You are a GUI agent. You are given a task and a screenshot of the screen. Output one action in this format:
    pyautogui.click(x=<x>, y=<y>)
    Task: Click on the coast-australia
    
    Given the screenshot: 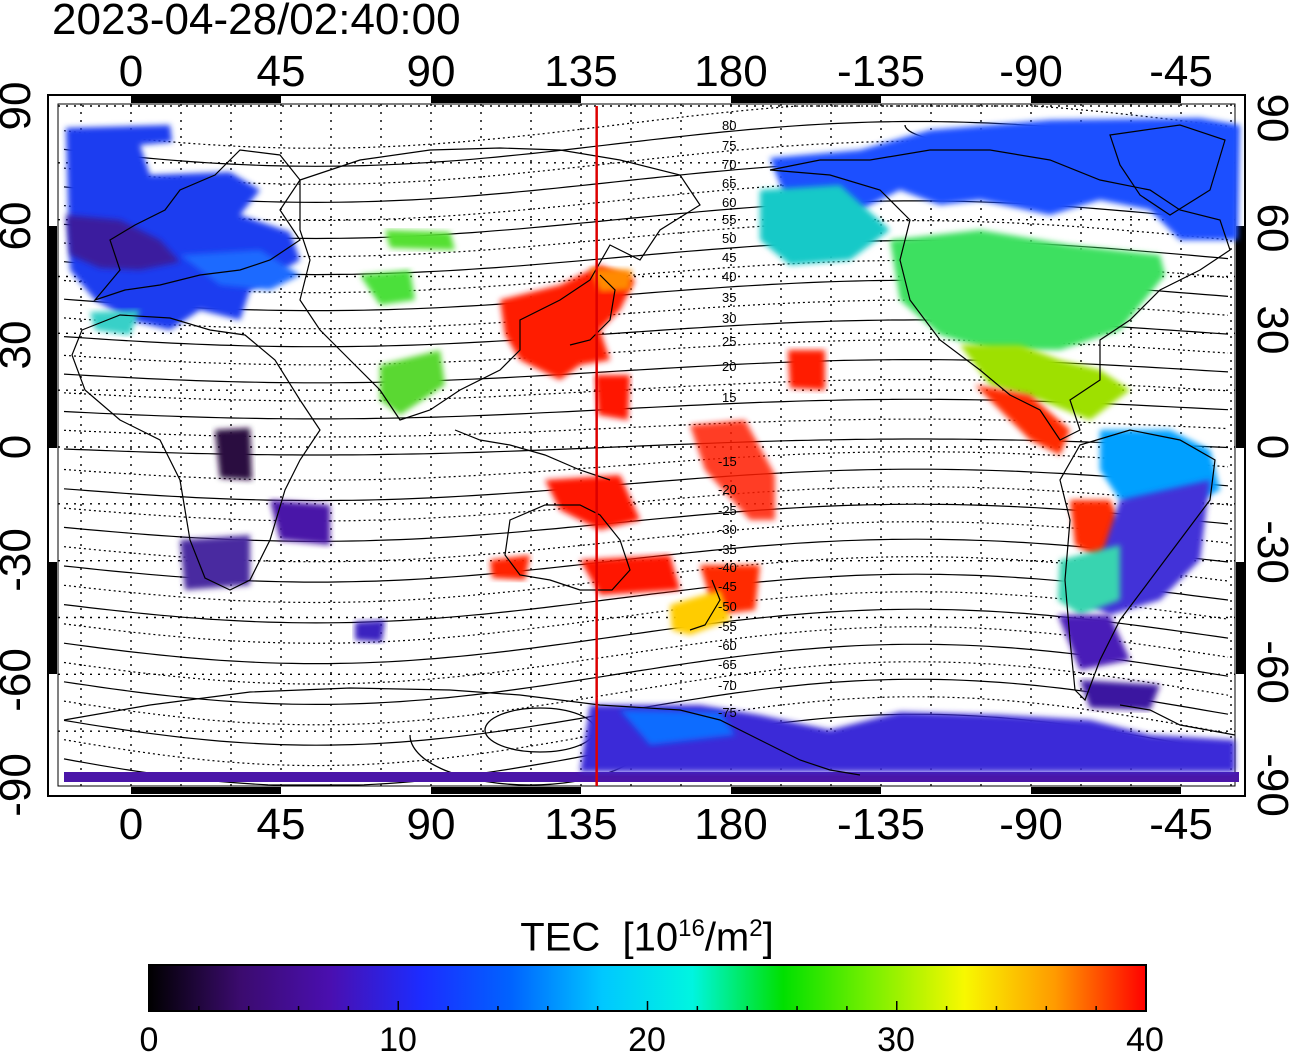 What is the action you would take?
    pyautogui.click(x=567, y=547)
    